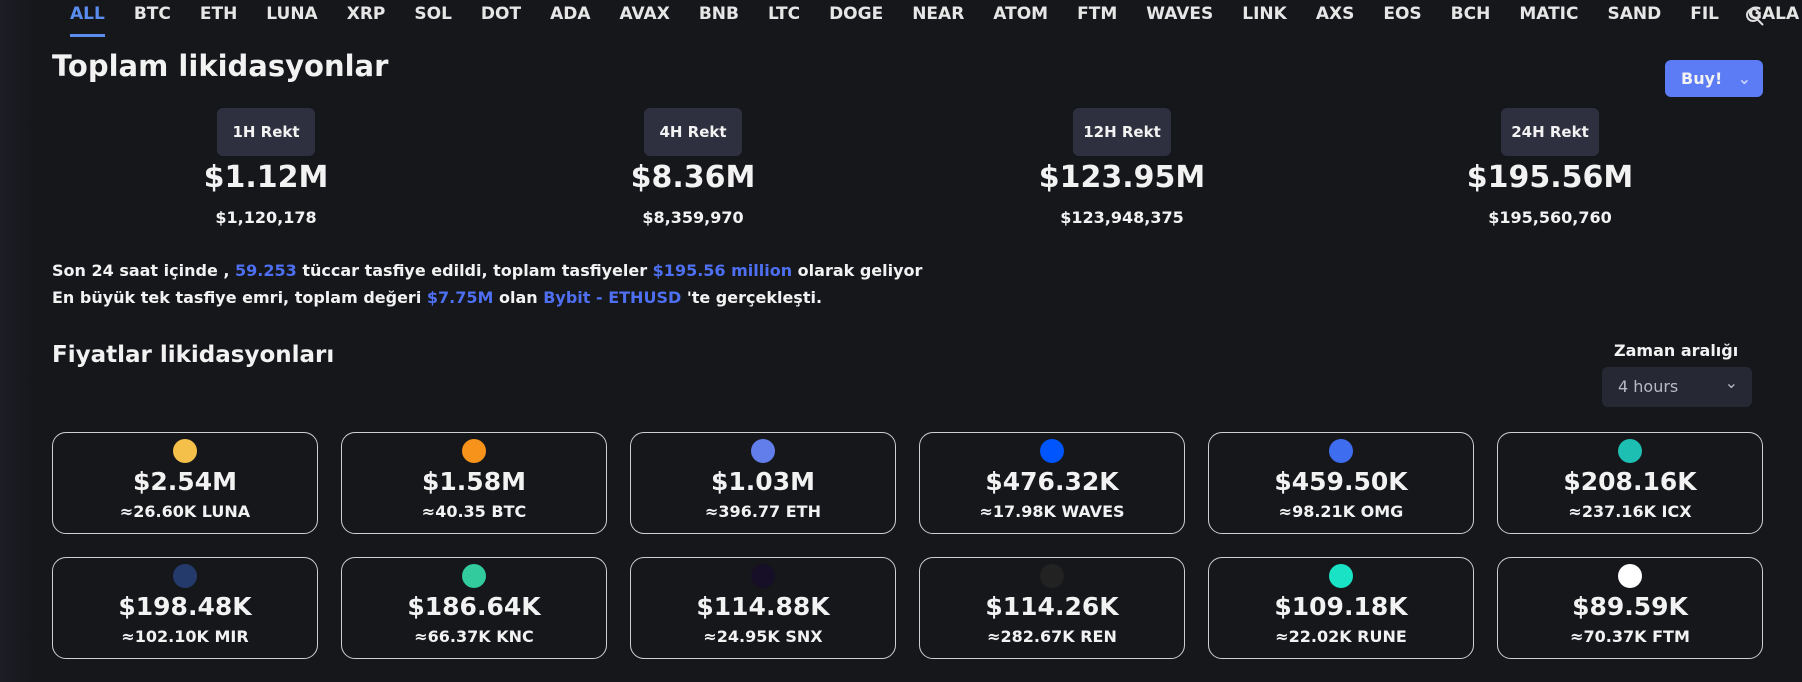  Describe the element at coordinates (518, 297) in the screenshot. I see `text: olan` at that location.